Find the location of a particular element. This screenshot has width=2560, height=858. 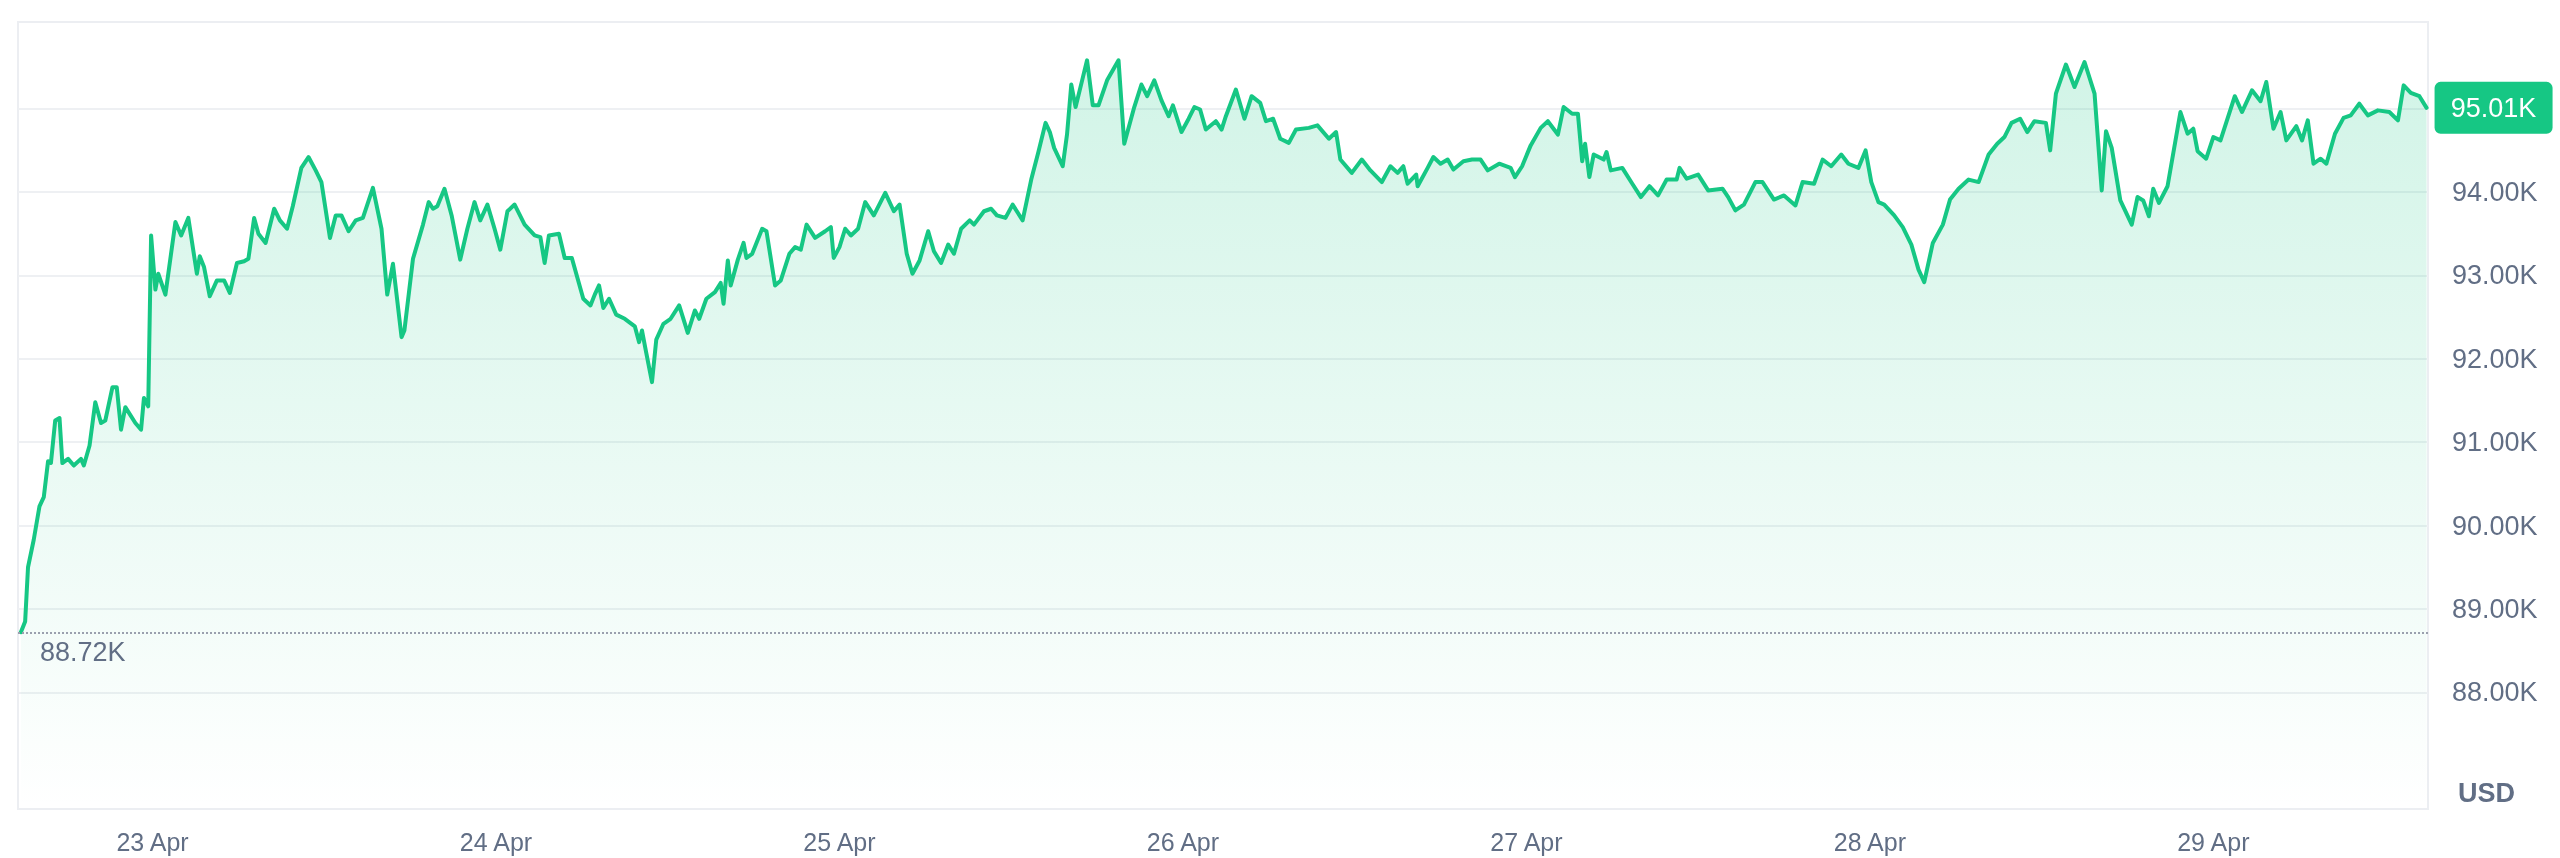

x-tick-label: 27 Apr is located at coordinates (1526, 841).